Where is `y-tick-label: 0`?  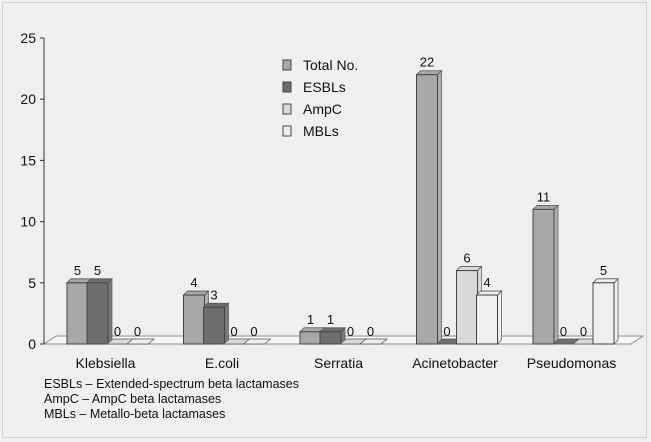
y-tick-label: 0 is located at coordinates (32, 344).